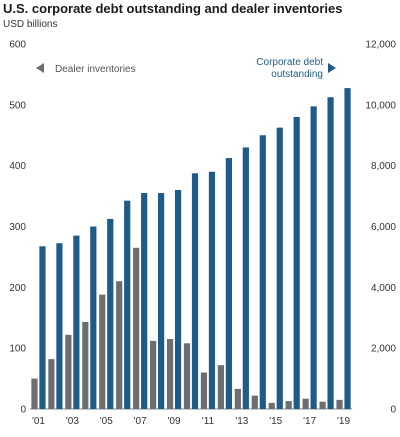 The image size is (400, 437). What do you see at coordinates (275, 421) in the screenshot?
I see `x-tick-label: '15` at bounding box center [275, 421].